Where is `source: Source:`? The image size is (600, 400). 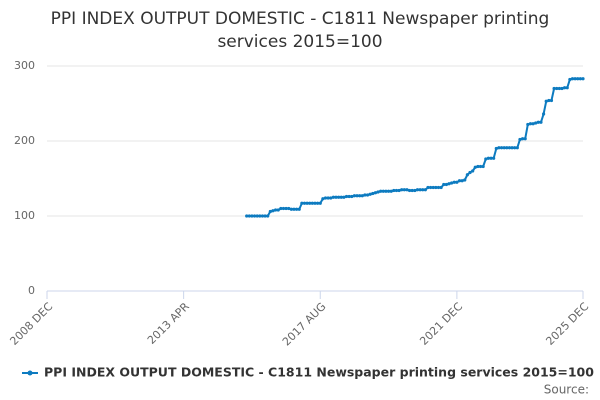
source: Source: is located at coordinates (566, 390).